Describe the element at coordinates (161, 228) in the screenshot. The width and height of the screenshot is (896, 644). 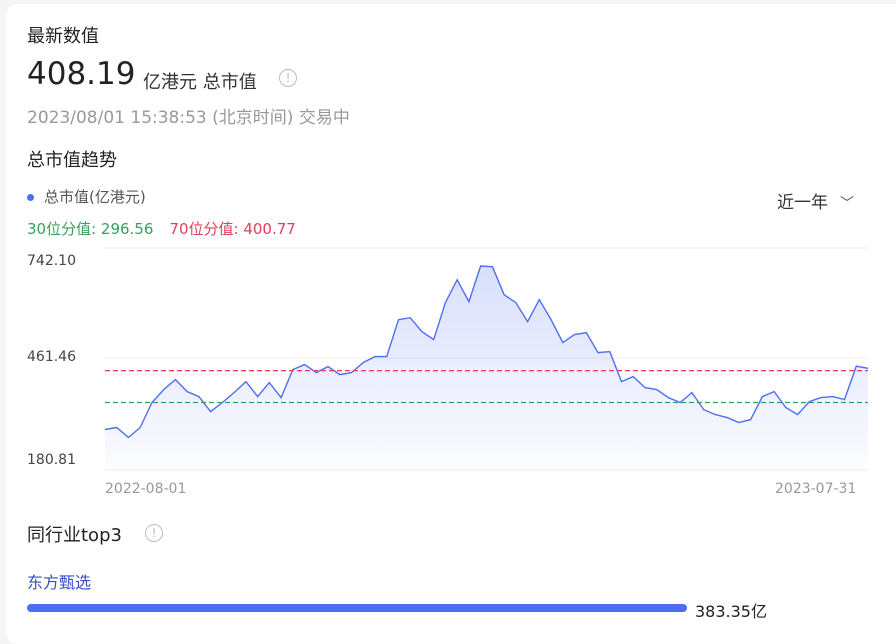
I see `percentile-labels: 30位分值: 296.56 70位分值: 400.77` at that location.